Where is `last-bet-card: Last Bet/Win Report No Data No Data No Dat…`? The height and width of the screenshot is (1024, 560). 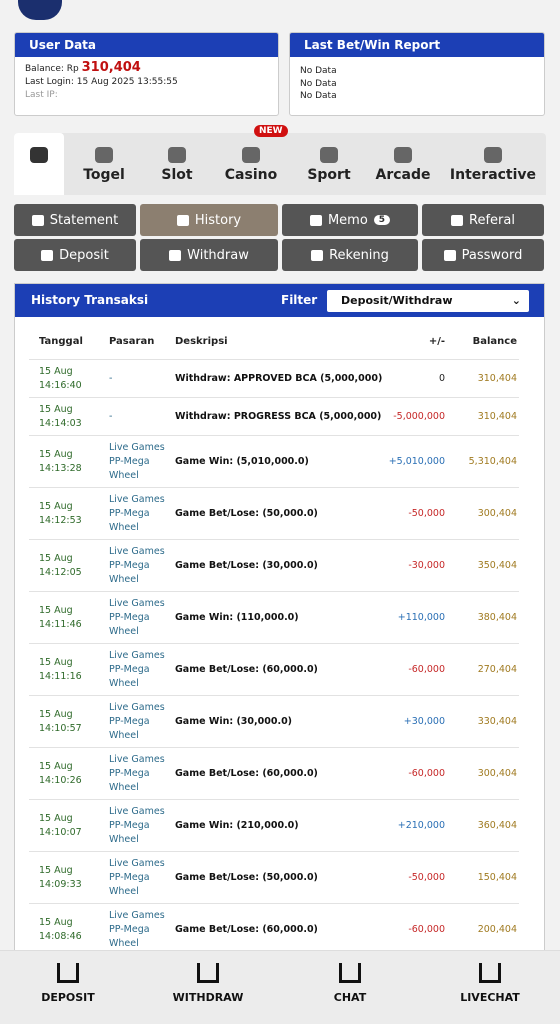 last-bet-card: Last Bet/Win Report No Data No Data No Dat… is located at coordinates (417, 74).